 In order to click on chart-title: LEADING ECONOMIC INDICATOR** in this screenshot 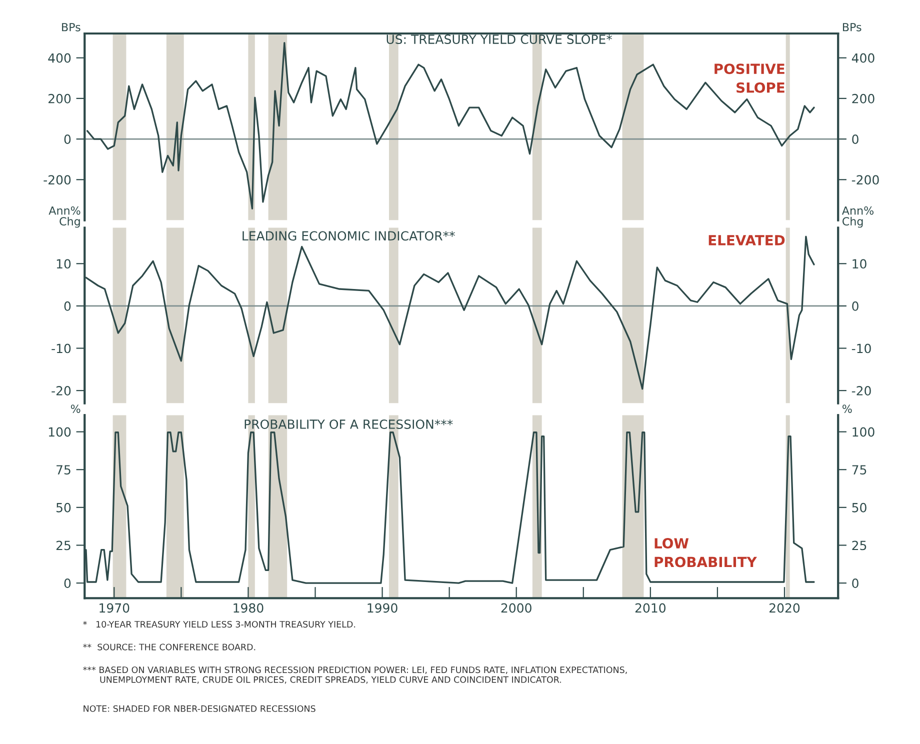, I will do `click(348, 236)`.